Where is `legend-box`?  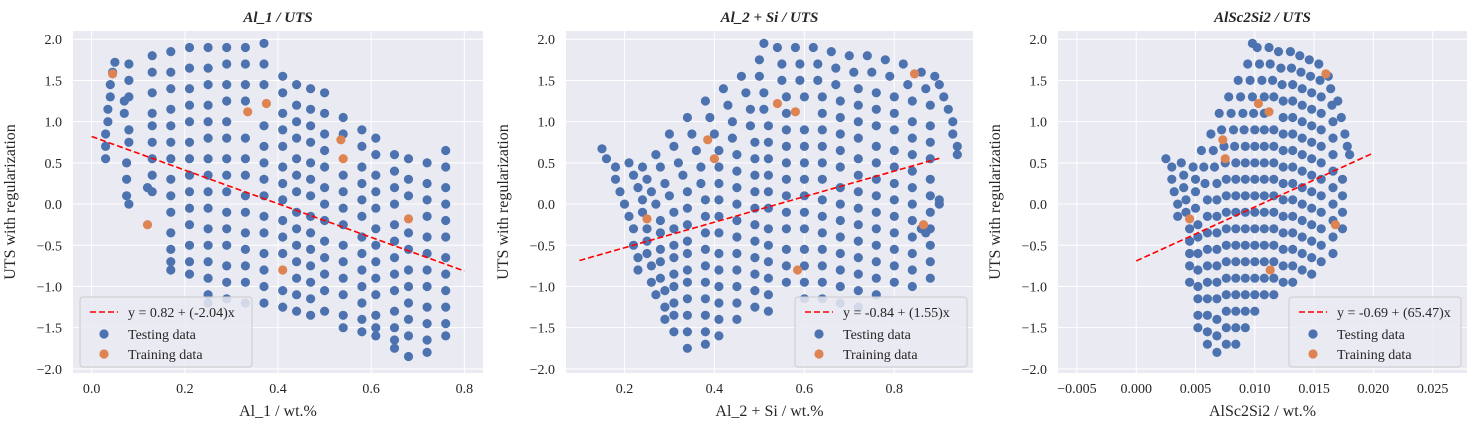 legend-box is located at coordinates (1375, 332).